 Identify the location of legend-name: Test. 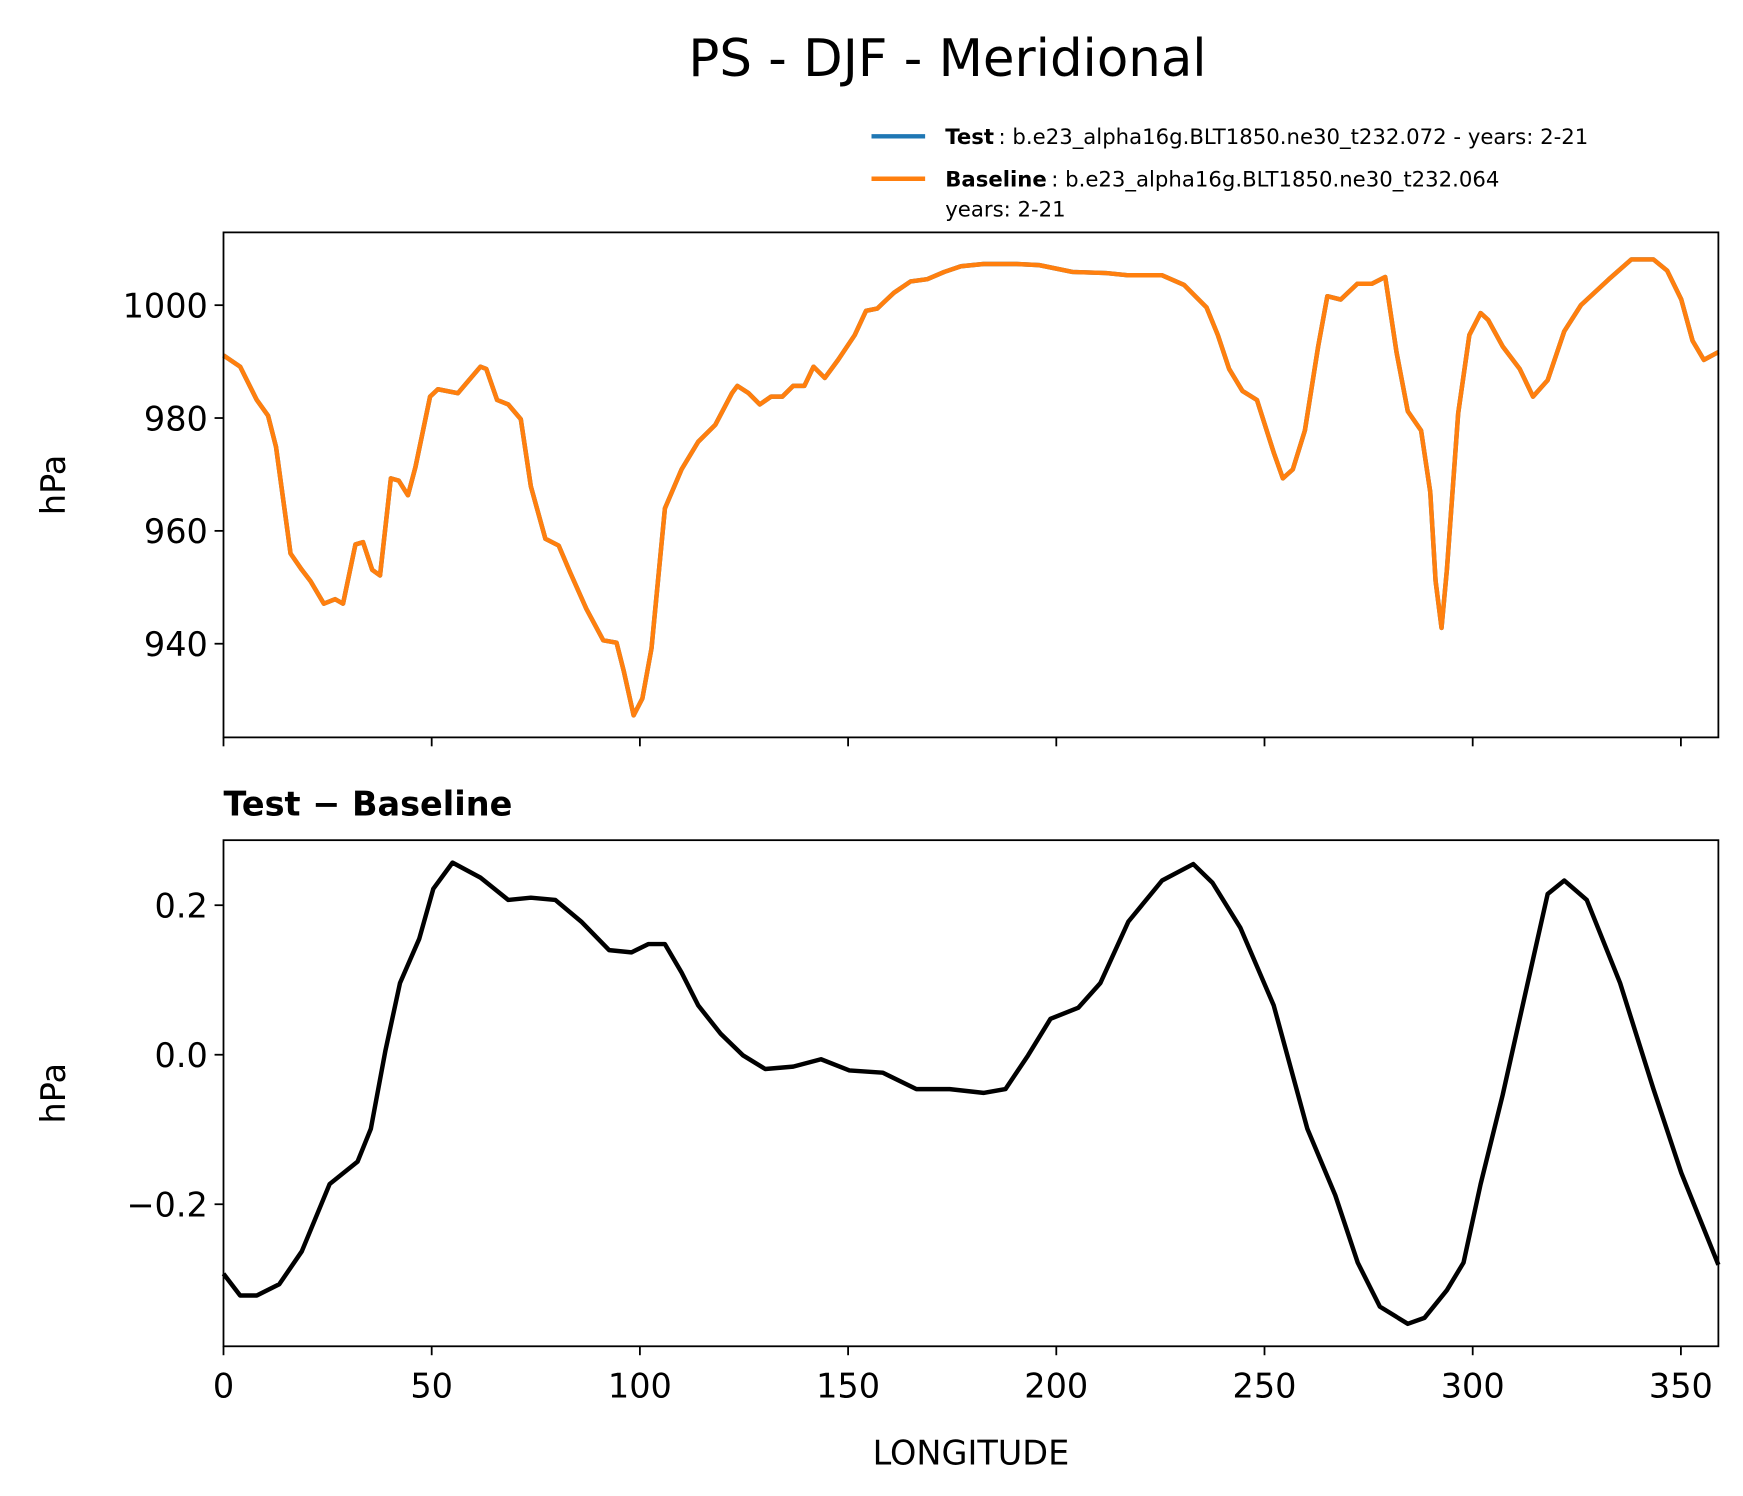
(969, 137).